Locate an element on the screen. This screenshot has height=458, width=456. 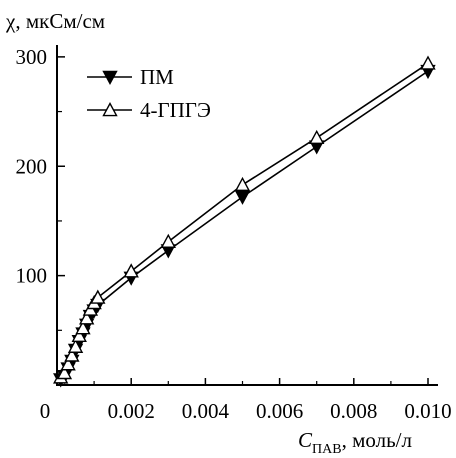
legend: ПМ 4-ГПГЭ is located at coordinates (149, 93).